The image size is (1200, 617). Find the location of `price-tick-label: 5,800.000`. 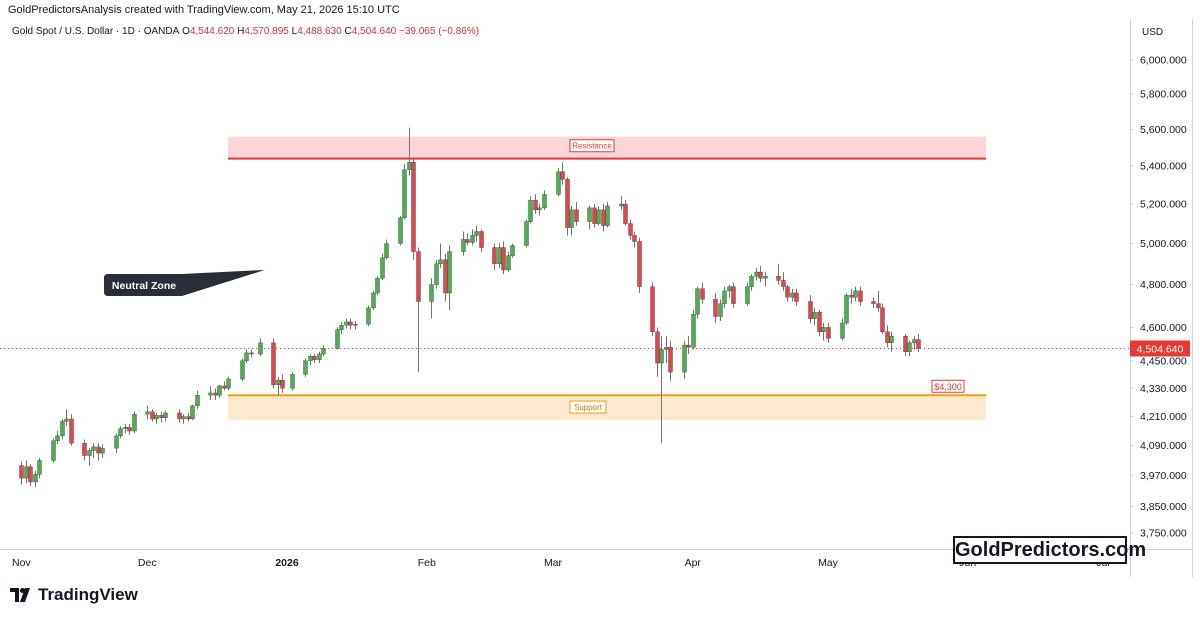

price-tick-label: 5,800.000 is located at coordinates (1163, 95).